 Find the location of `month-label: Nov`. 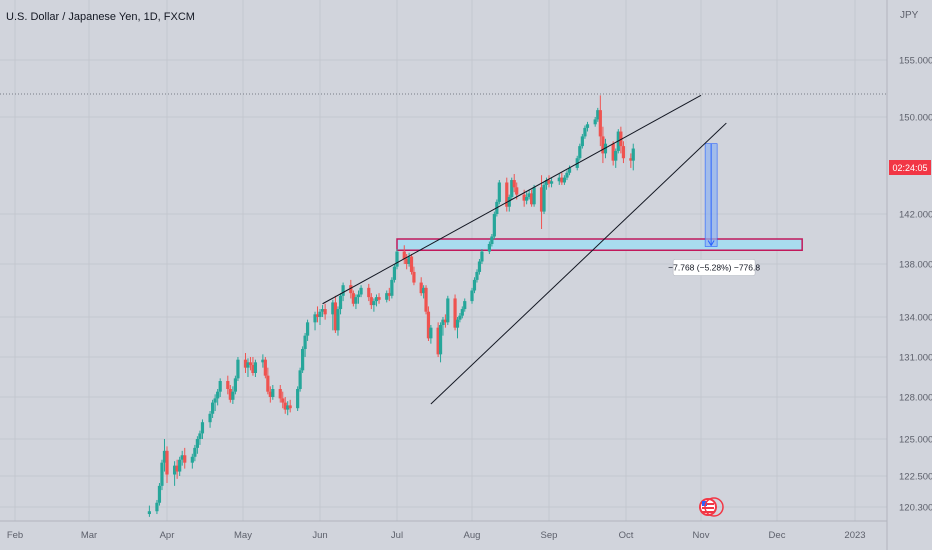

month-label: Nov is located at coordinates (701, 535).